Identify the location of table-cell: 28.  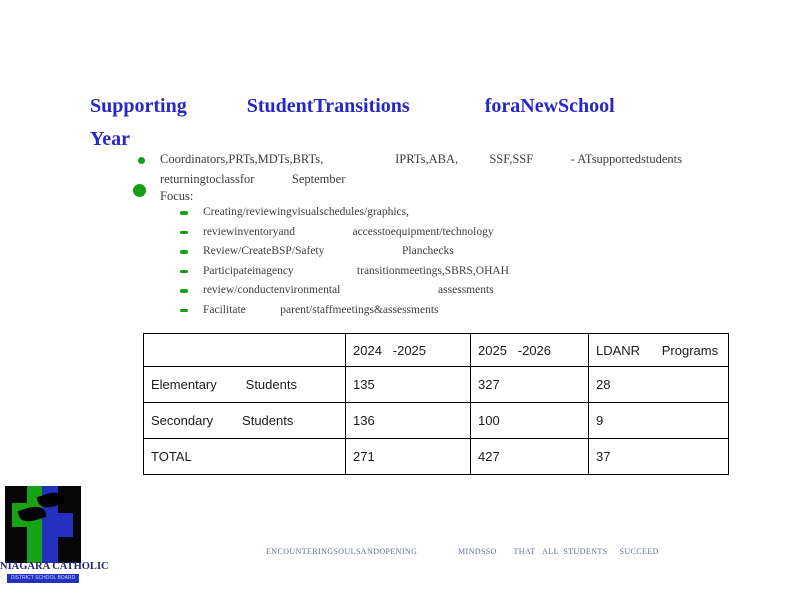
(658, 384).